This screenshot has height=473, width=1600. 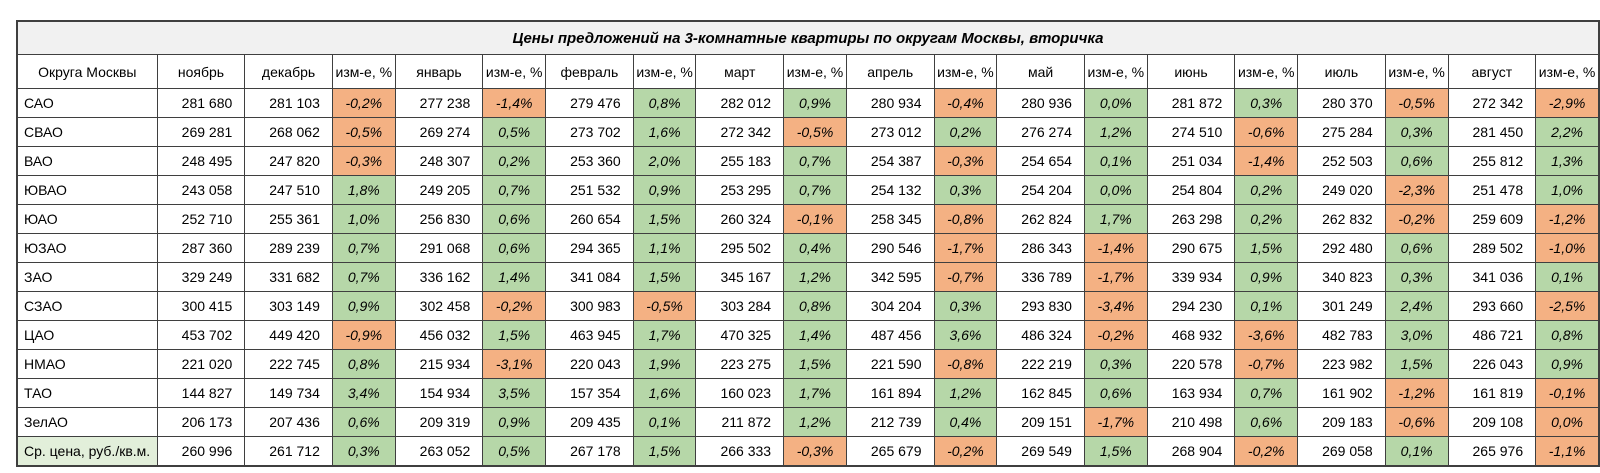 What do you see at coordinates (1191, 364) in the screenshot?
I see `price-cell: 220 578` at bounding box center [1191, 364].